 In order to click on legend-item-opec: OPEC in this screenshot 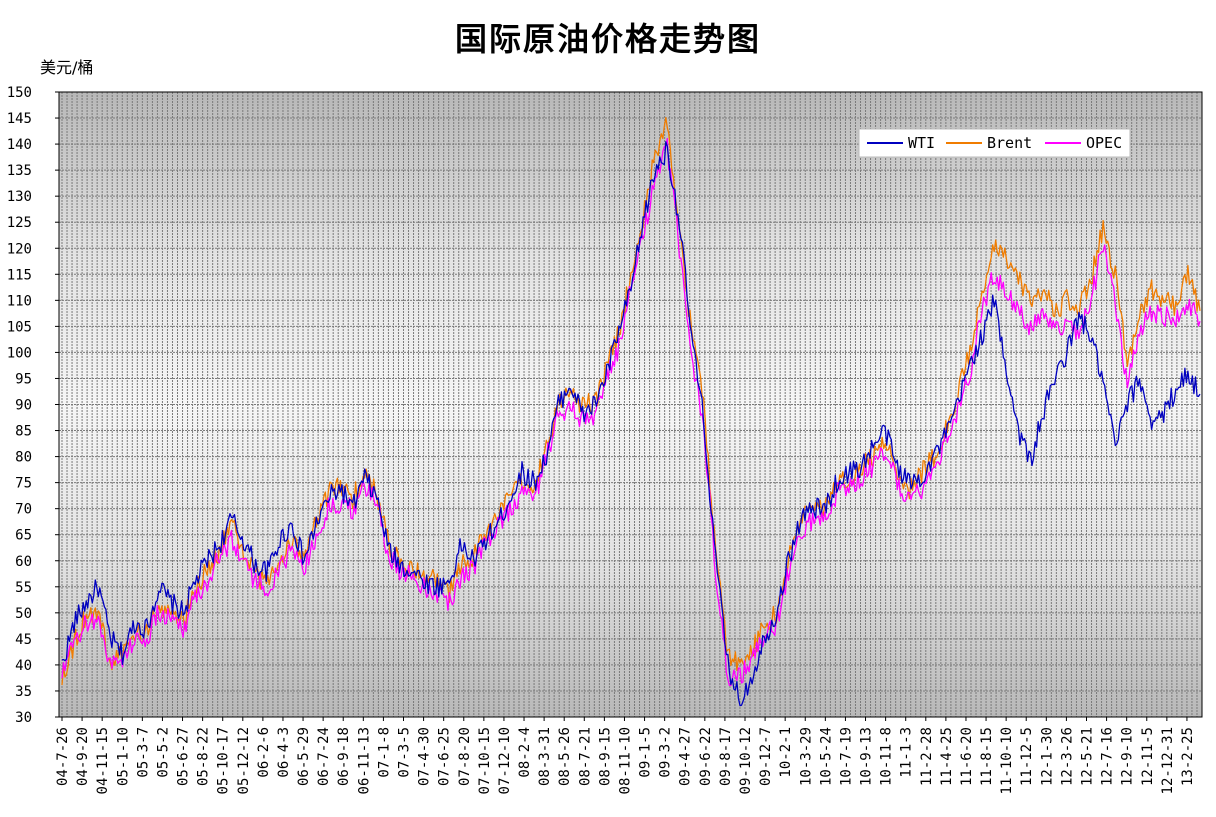, I will do `click(1083, 143)`.